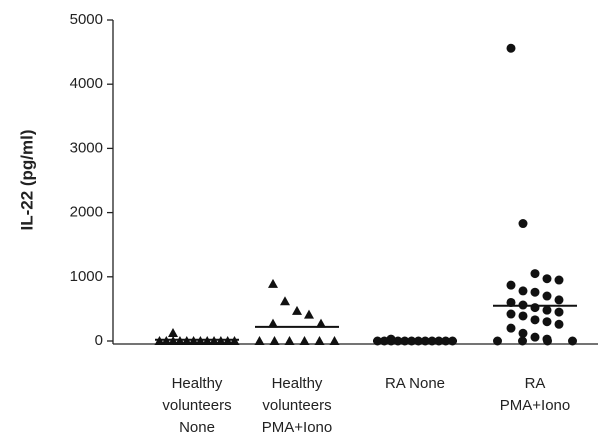 The image size is (599, 444). I want to click on y-tick-label: 2000, so click(86, 212).